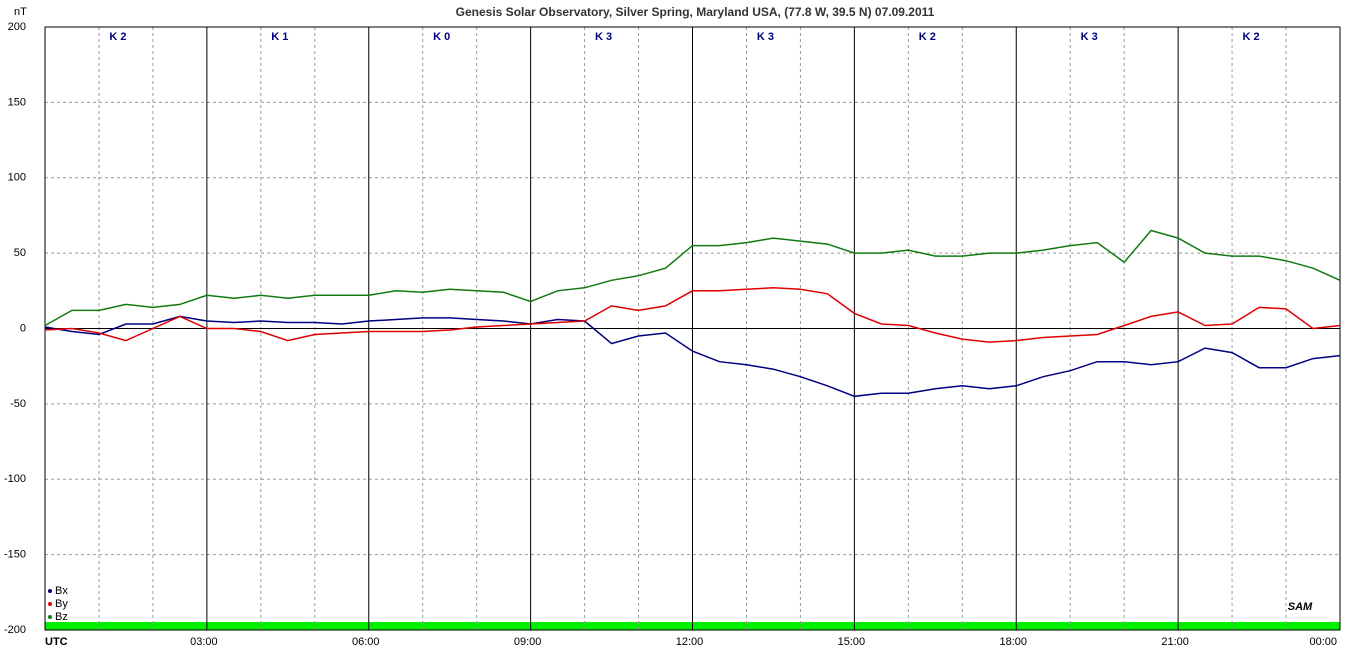 This screenshot has height=657, width=1360. Describe the element at coordinates (56, 642) in the screenshot. I see `x-tick-label: UTC` at that location.